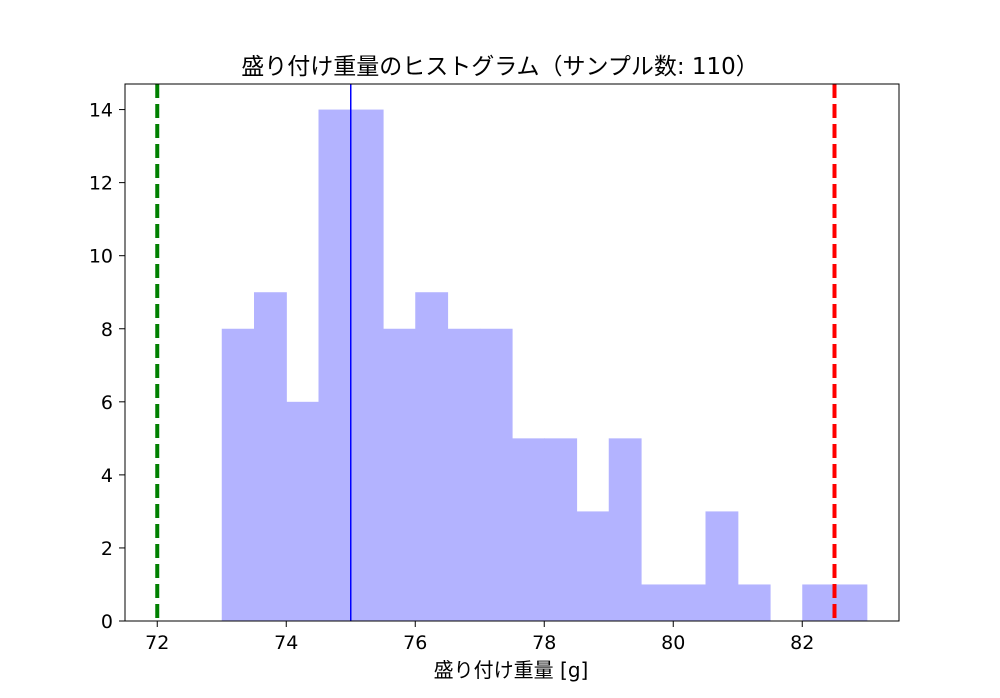 The image size is (1000, 698). Describe the element at coordinates (107, 330) in the screenshot. I see `y-tick-label: 8` at that location.